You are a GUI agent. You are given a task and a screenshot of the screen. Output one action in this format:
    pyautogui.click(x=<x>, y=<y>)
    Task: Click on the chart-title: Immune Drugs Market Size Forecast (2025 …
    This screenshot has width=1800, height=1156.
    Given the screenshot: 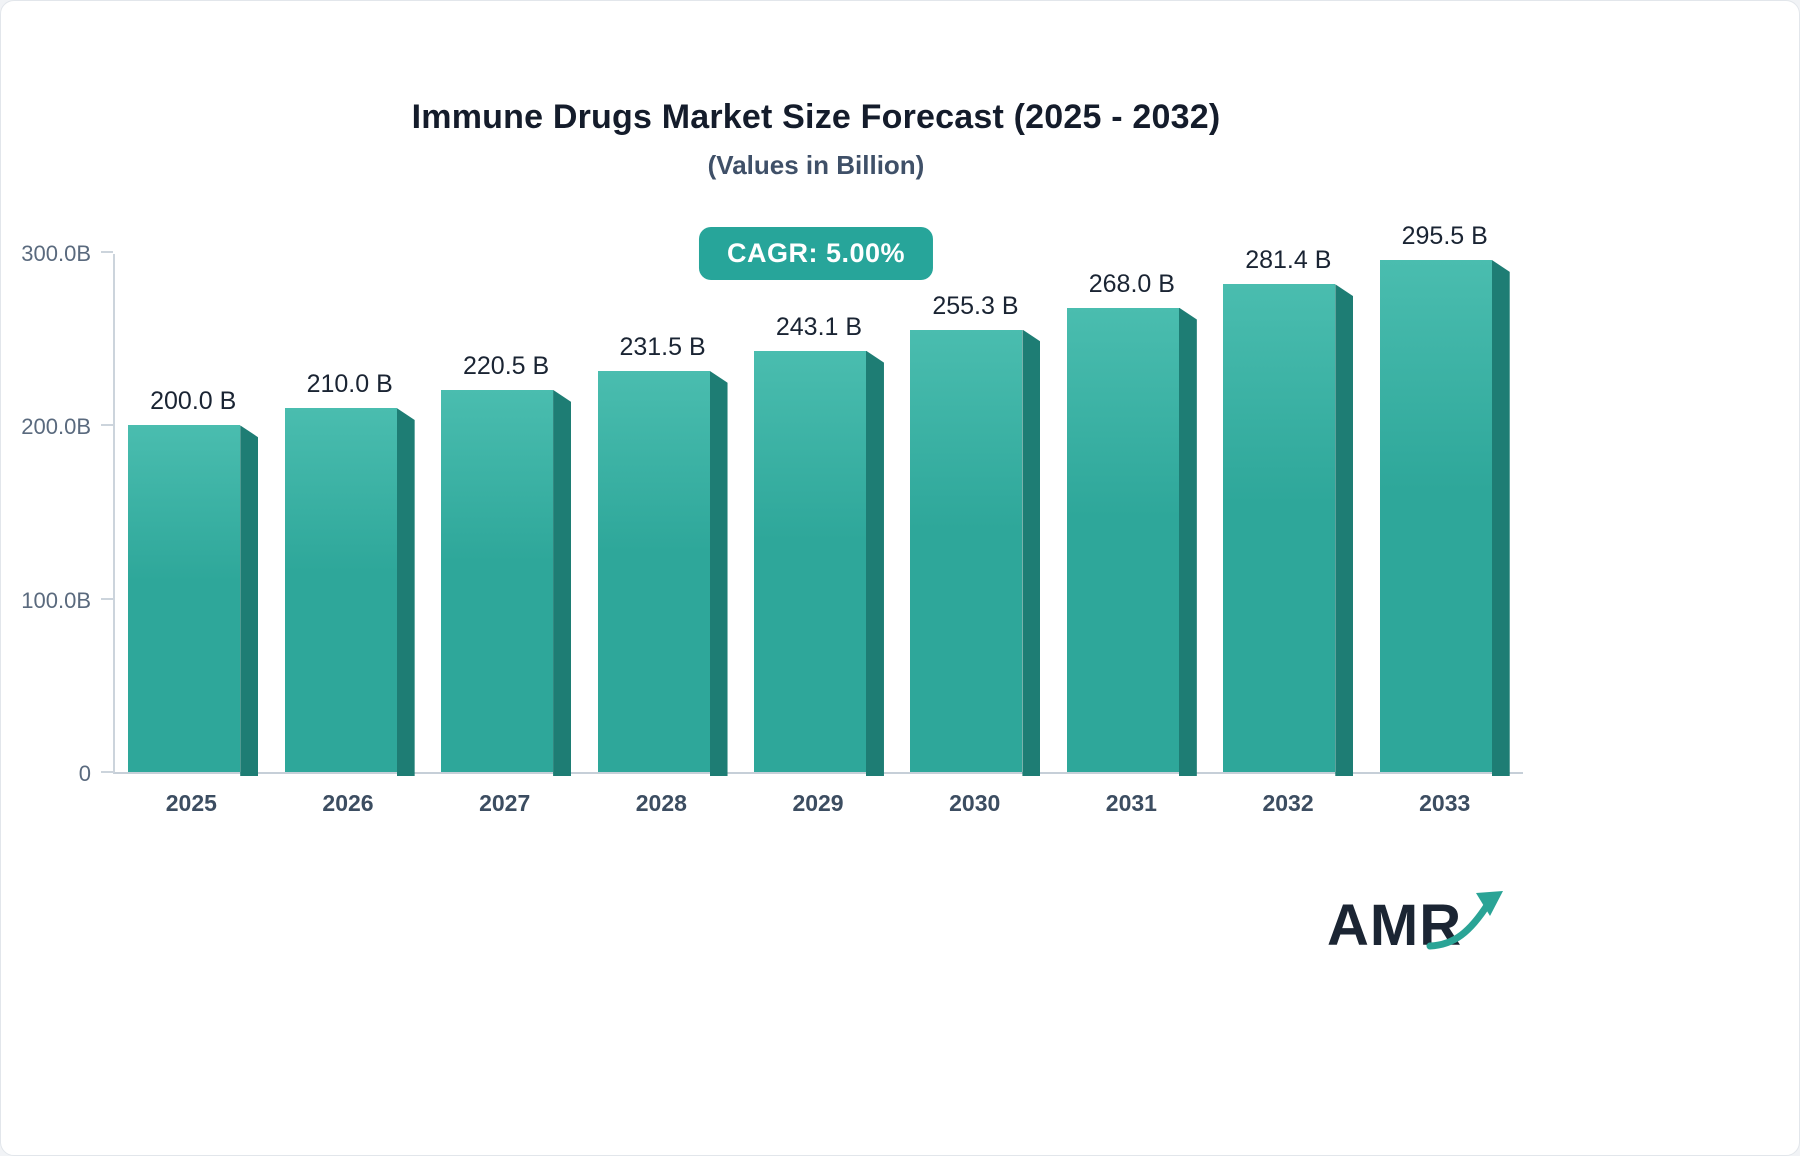 What is the action you would take?
    pyautogui.click(x=816, y=117)
    